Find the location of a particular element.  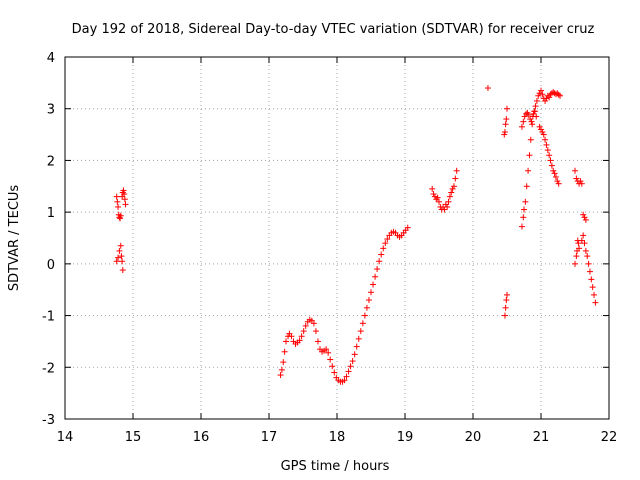

x-tick-label: 17 is located at coordinates (269, 437).